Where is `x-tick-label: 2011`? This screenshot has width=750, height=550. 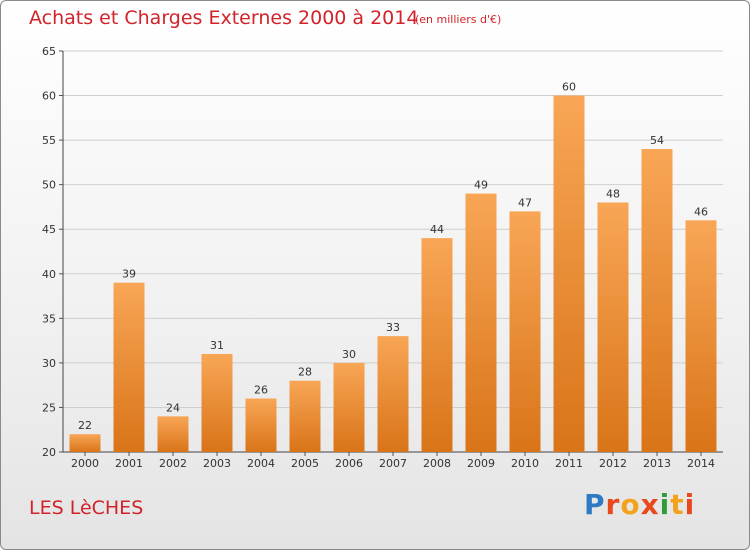 x-tick-label: 2011 is located at coordinates (569, 463).